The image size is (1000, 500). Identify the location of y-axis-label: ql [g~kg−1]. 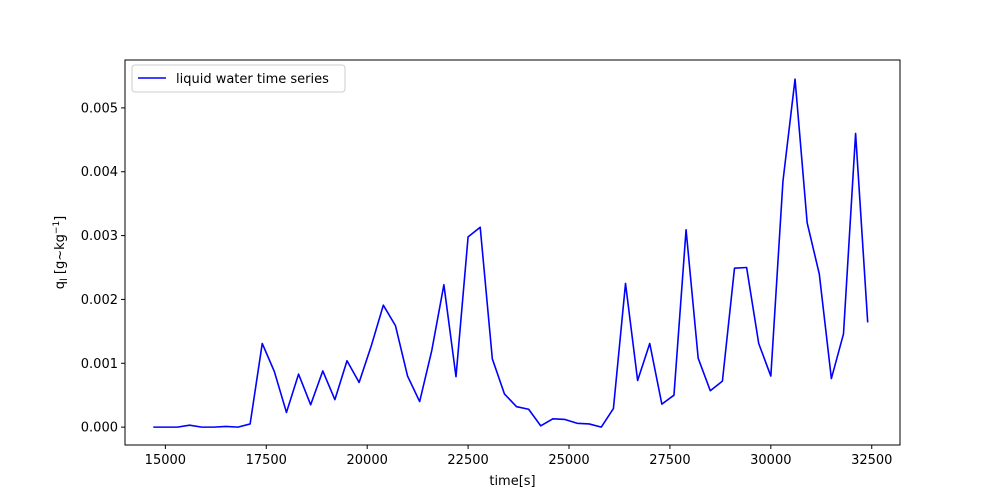
(61, 253).